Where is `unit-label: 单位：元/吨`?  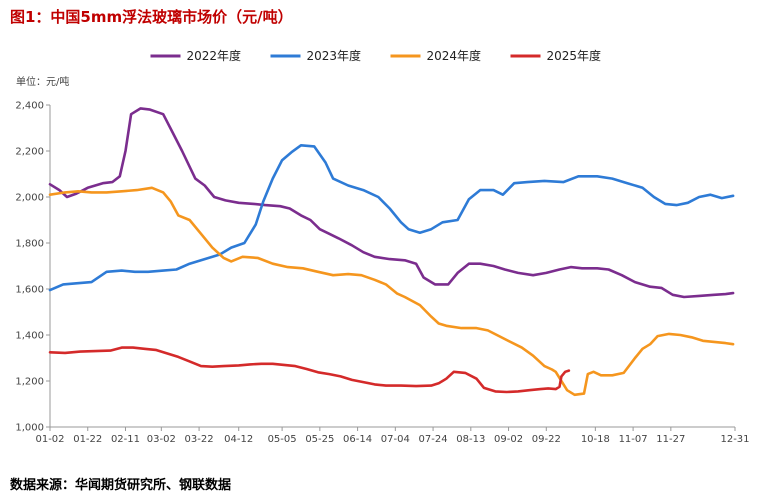
unit-label: 单位：元/吨 is located at coordinates (42, 81).